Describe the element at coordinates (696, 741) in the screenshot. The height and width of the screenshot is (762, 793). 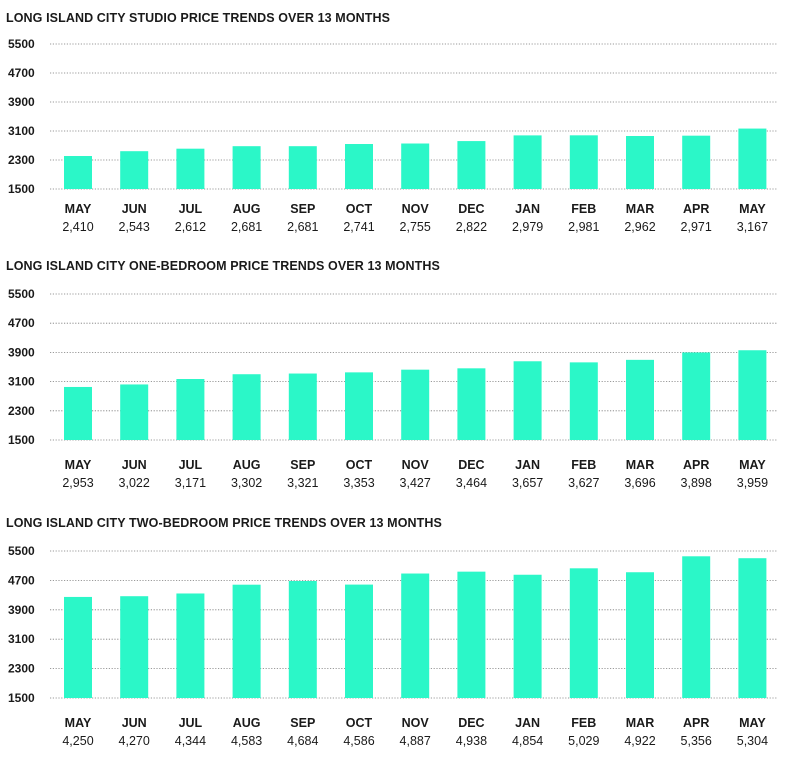
I see `two-bedroom-data-label: 5,356` at that location.